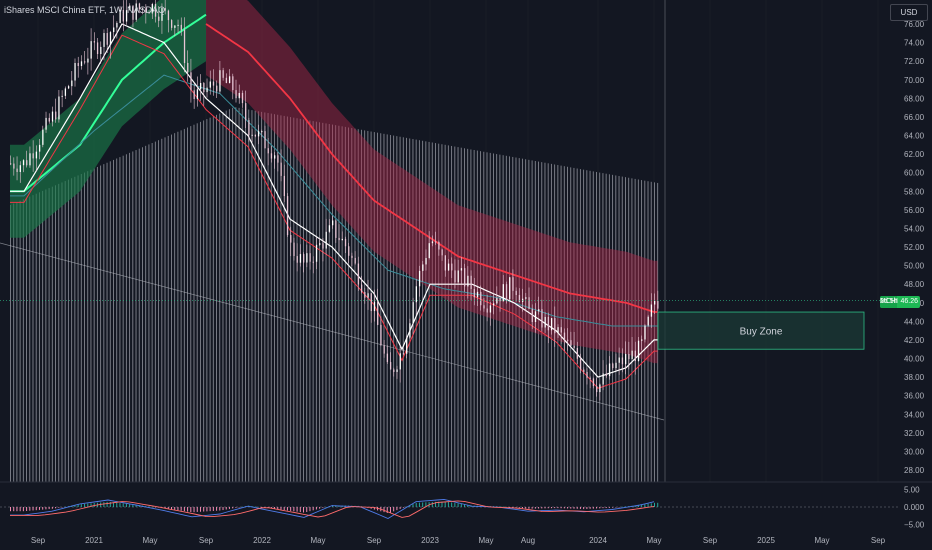 Image resolution: width=932 pixels, height=550 pixels. I want to click on time-tick-label: 2023, so click(430, 540).